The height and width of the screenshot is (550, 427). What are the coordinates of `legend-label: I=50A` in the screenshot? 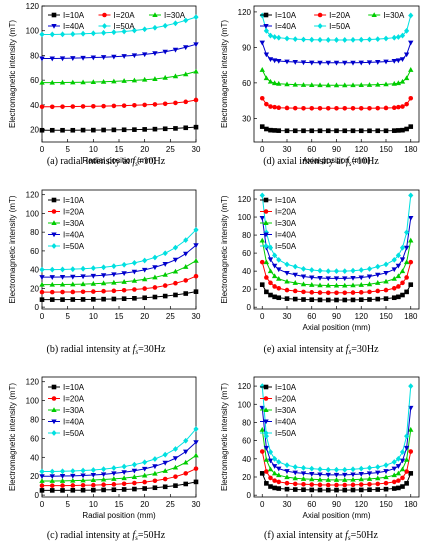 It's located at (74, 433).